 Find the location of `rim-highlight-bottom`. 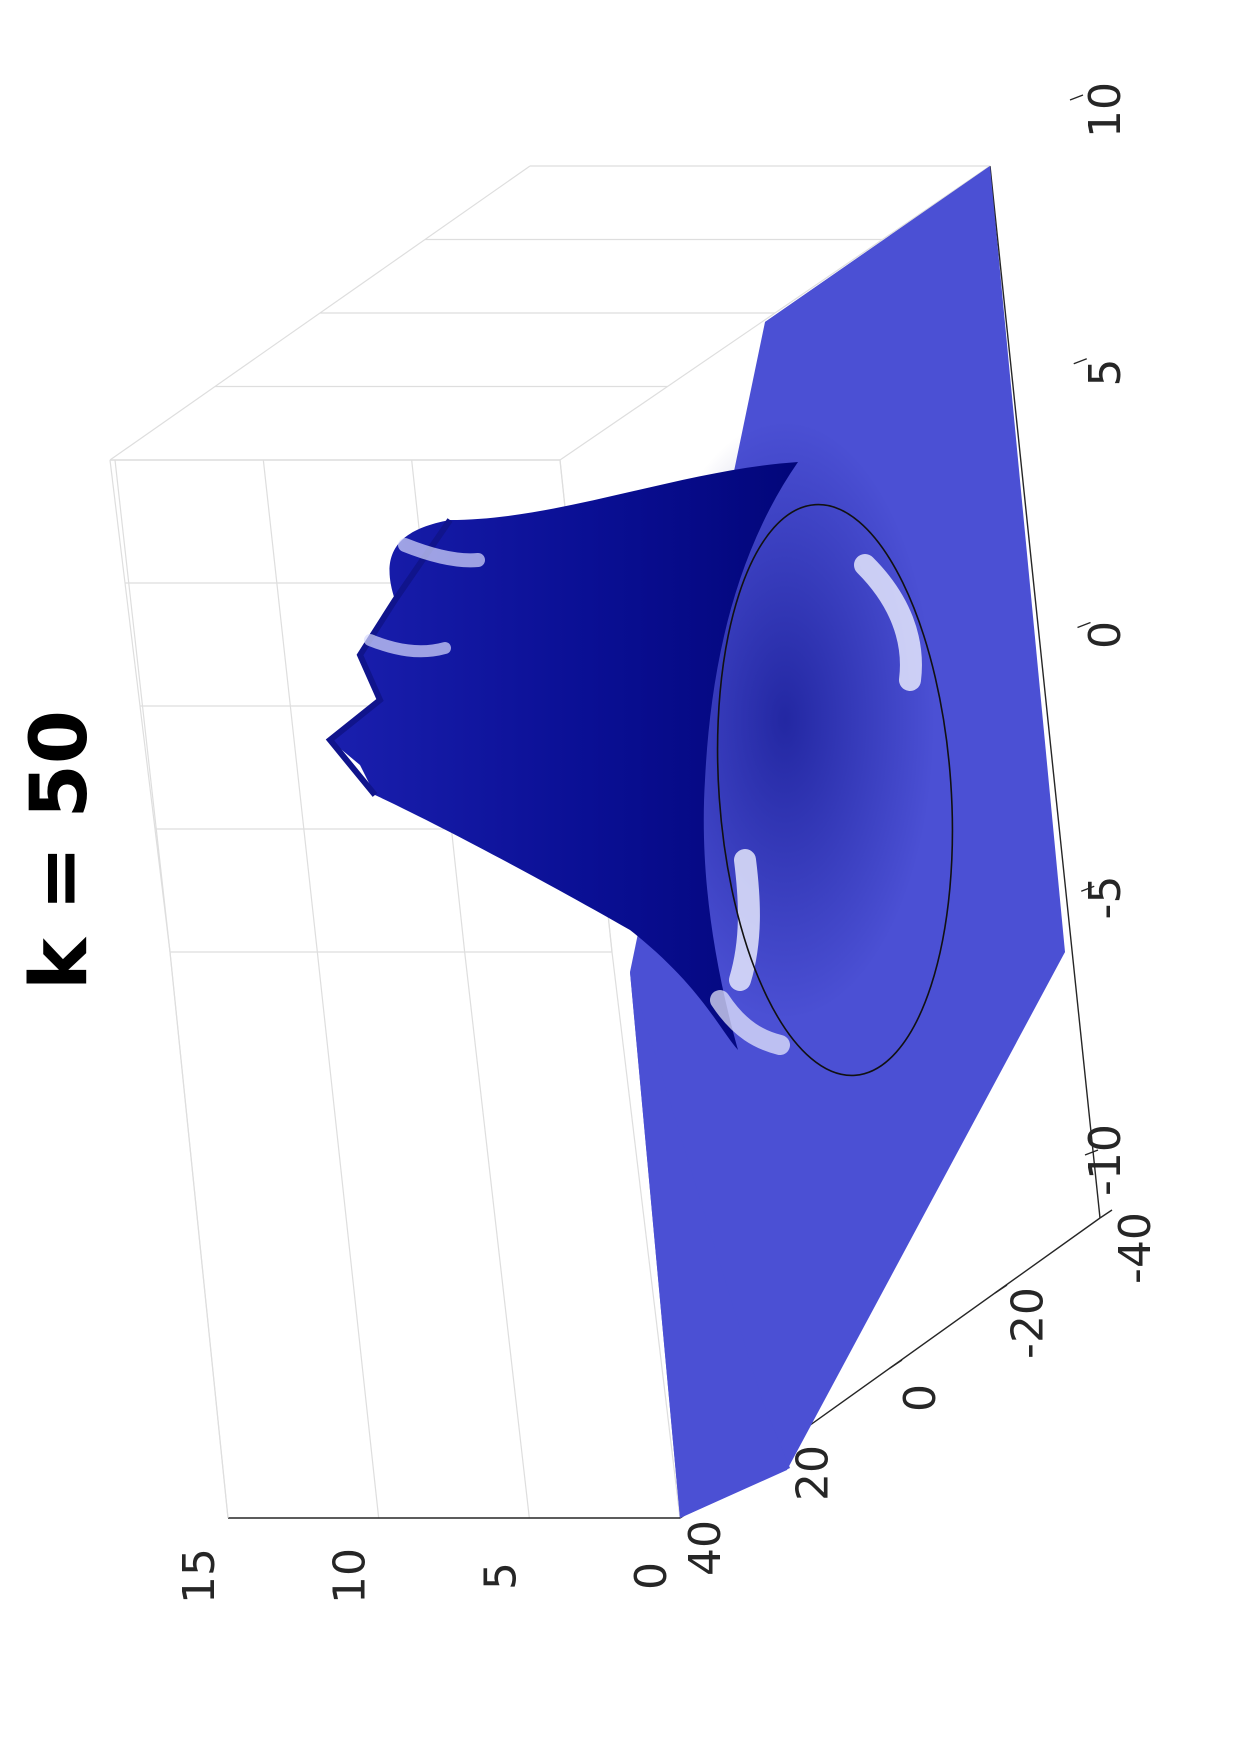

rim-highlight-bottom is located at coordinates (750, 1022).